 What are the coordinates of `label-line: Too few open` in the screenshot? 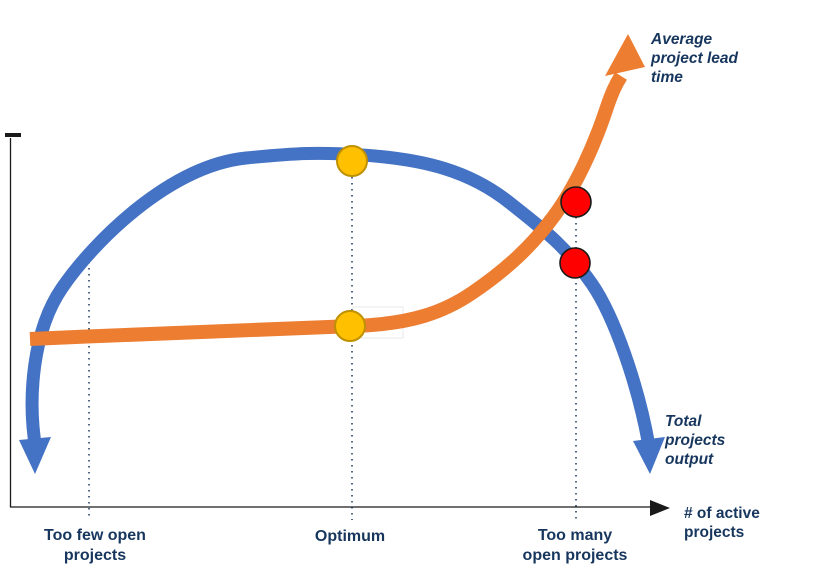 It's located at (95, 535).